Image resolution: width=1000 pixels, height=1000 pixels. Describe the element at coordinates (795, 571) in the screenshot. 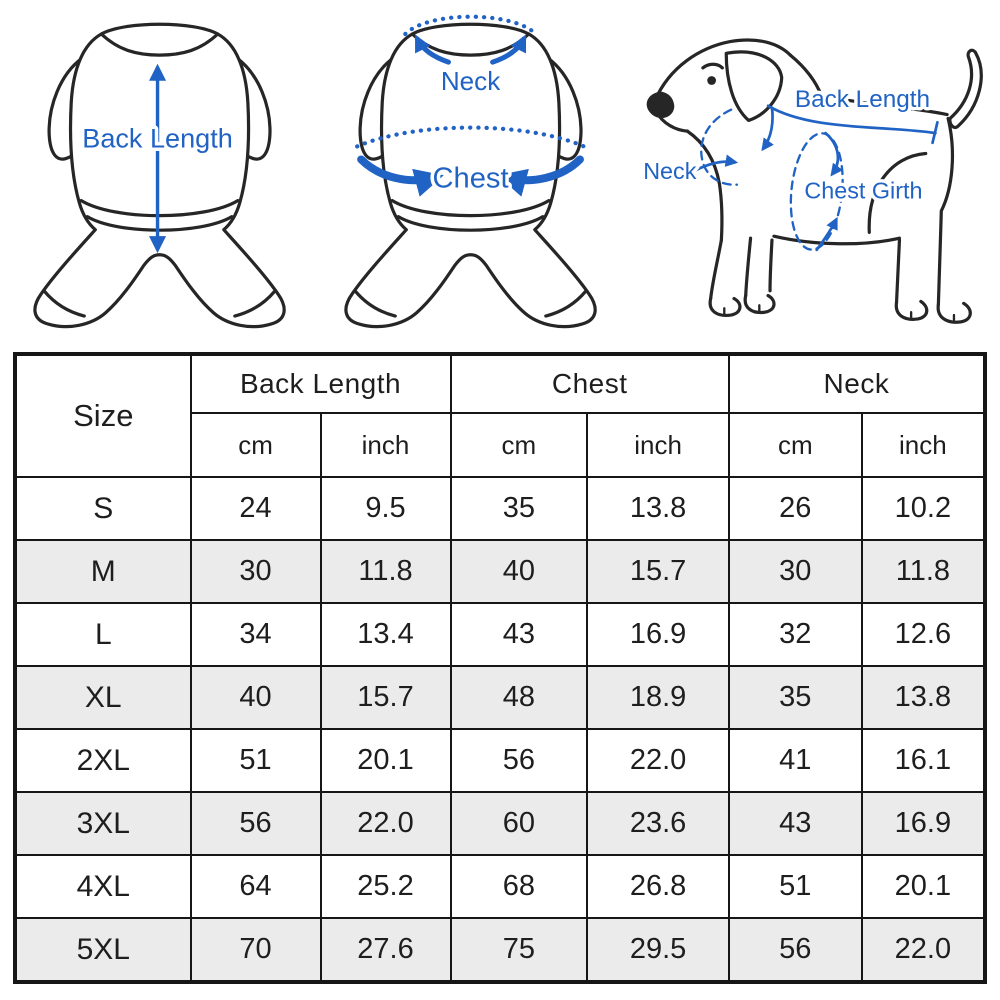

I see `value-cell: 30` at that location.